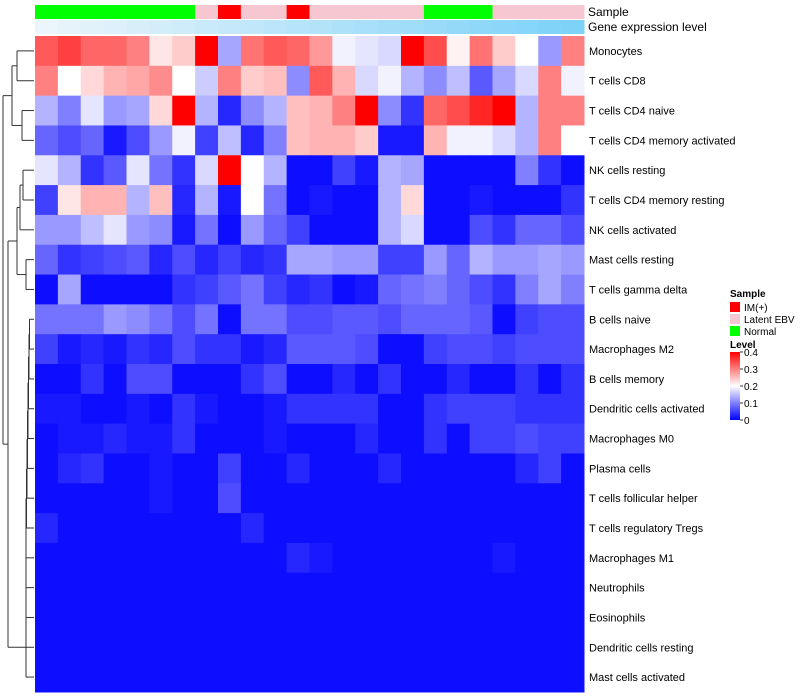 The height and width of the screenshot is (700, 800). I want to click on row-label: Macrophages M1, so click(631, 559).